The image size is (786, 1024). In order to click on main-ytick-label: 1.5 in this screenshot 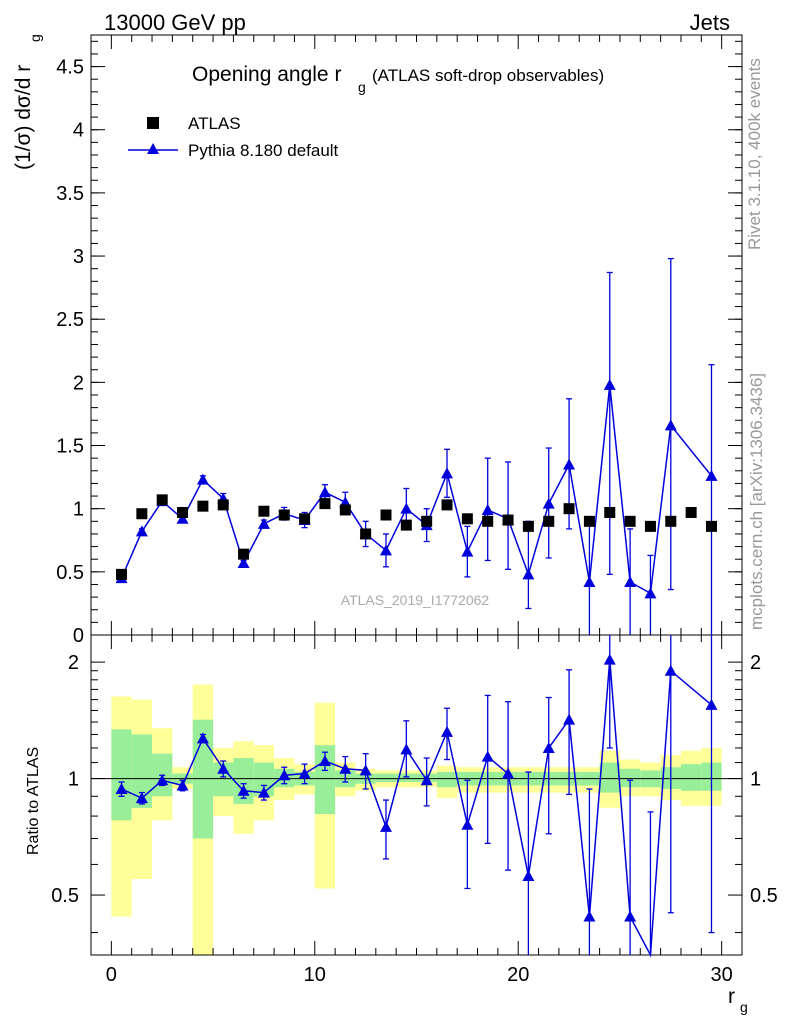, I will do `click(70, 447)`.